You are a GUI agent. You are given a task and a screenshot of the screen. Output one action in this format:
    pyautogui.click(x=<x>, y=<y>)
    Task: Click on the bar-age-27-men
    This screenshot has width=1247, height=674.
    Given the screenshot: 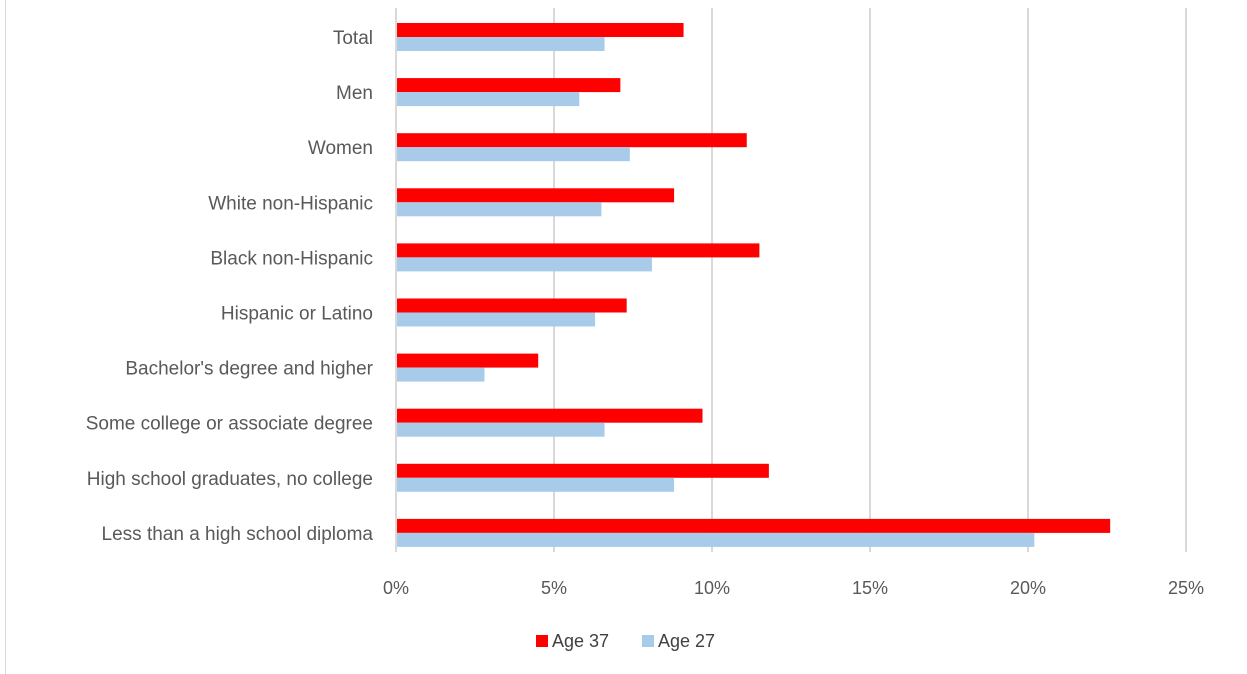 What is the action you would take?
    pyautogui.click(x=488, y=99)
    